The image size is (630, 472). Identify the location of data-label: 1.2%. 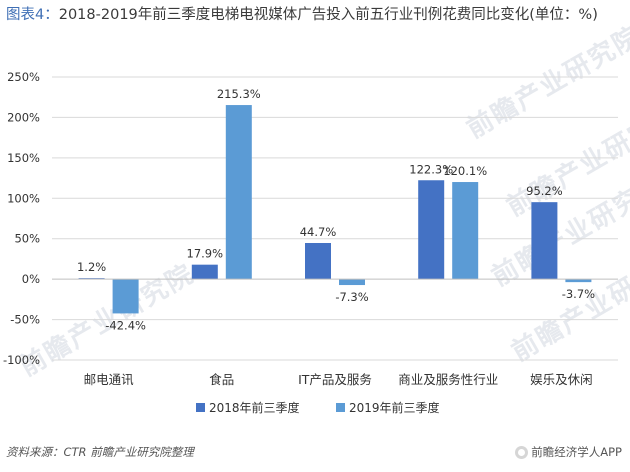
(91, 267).